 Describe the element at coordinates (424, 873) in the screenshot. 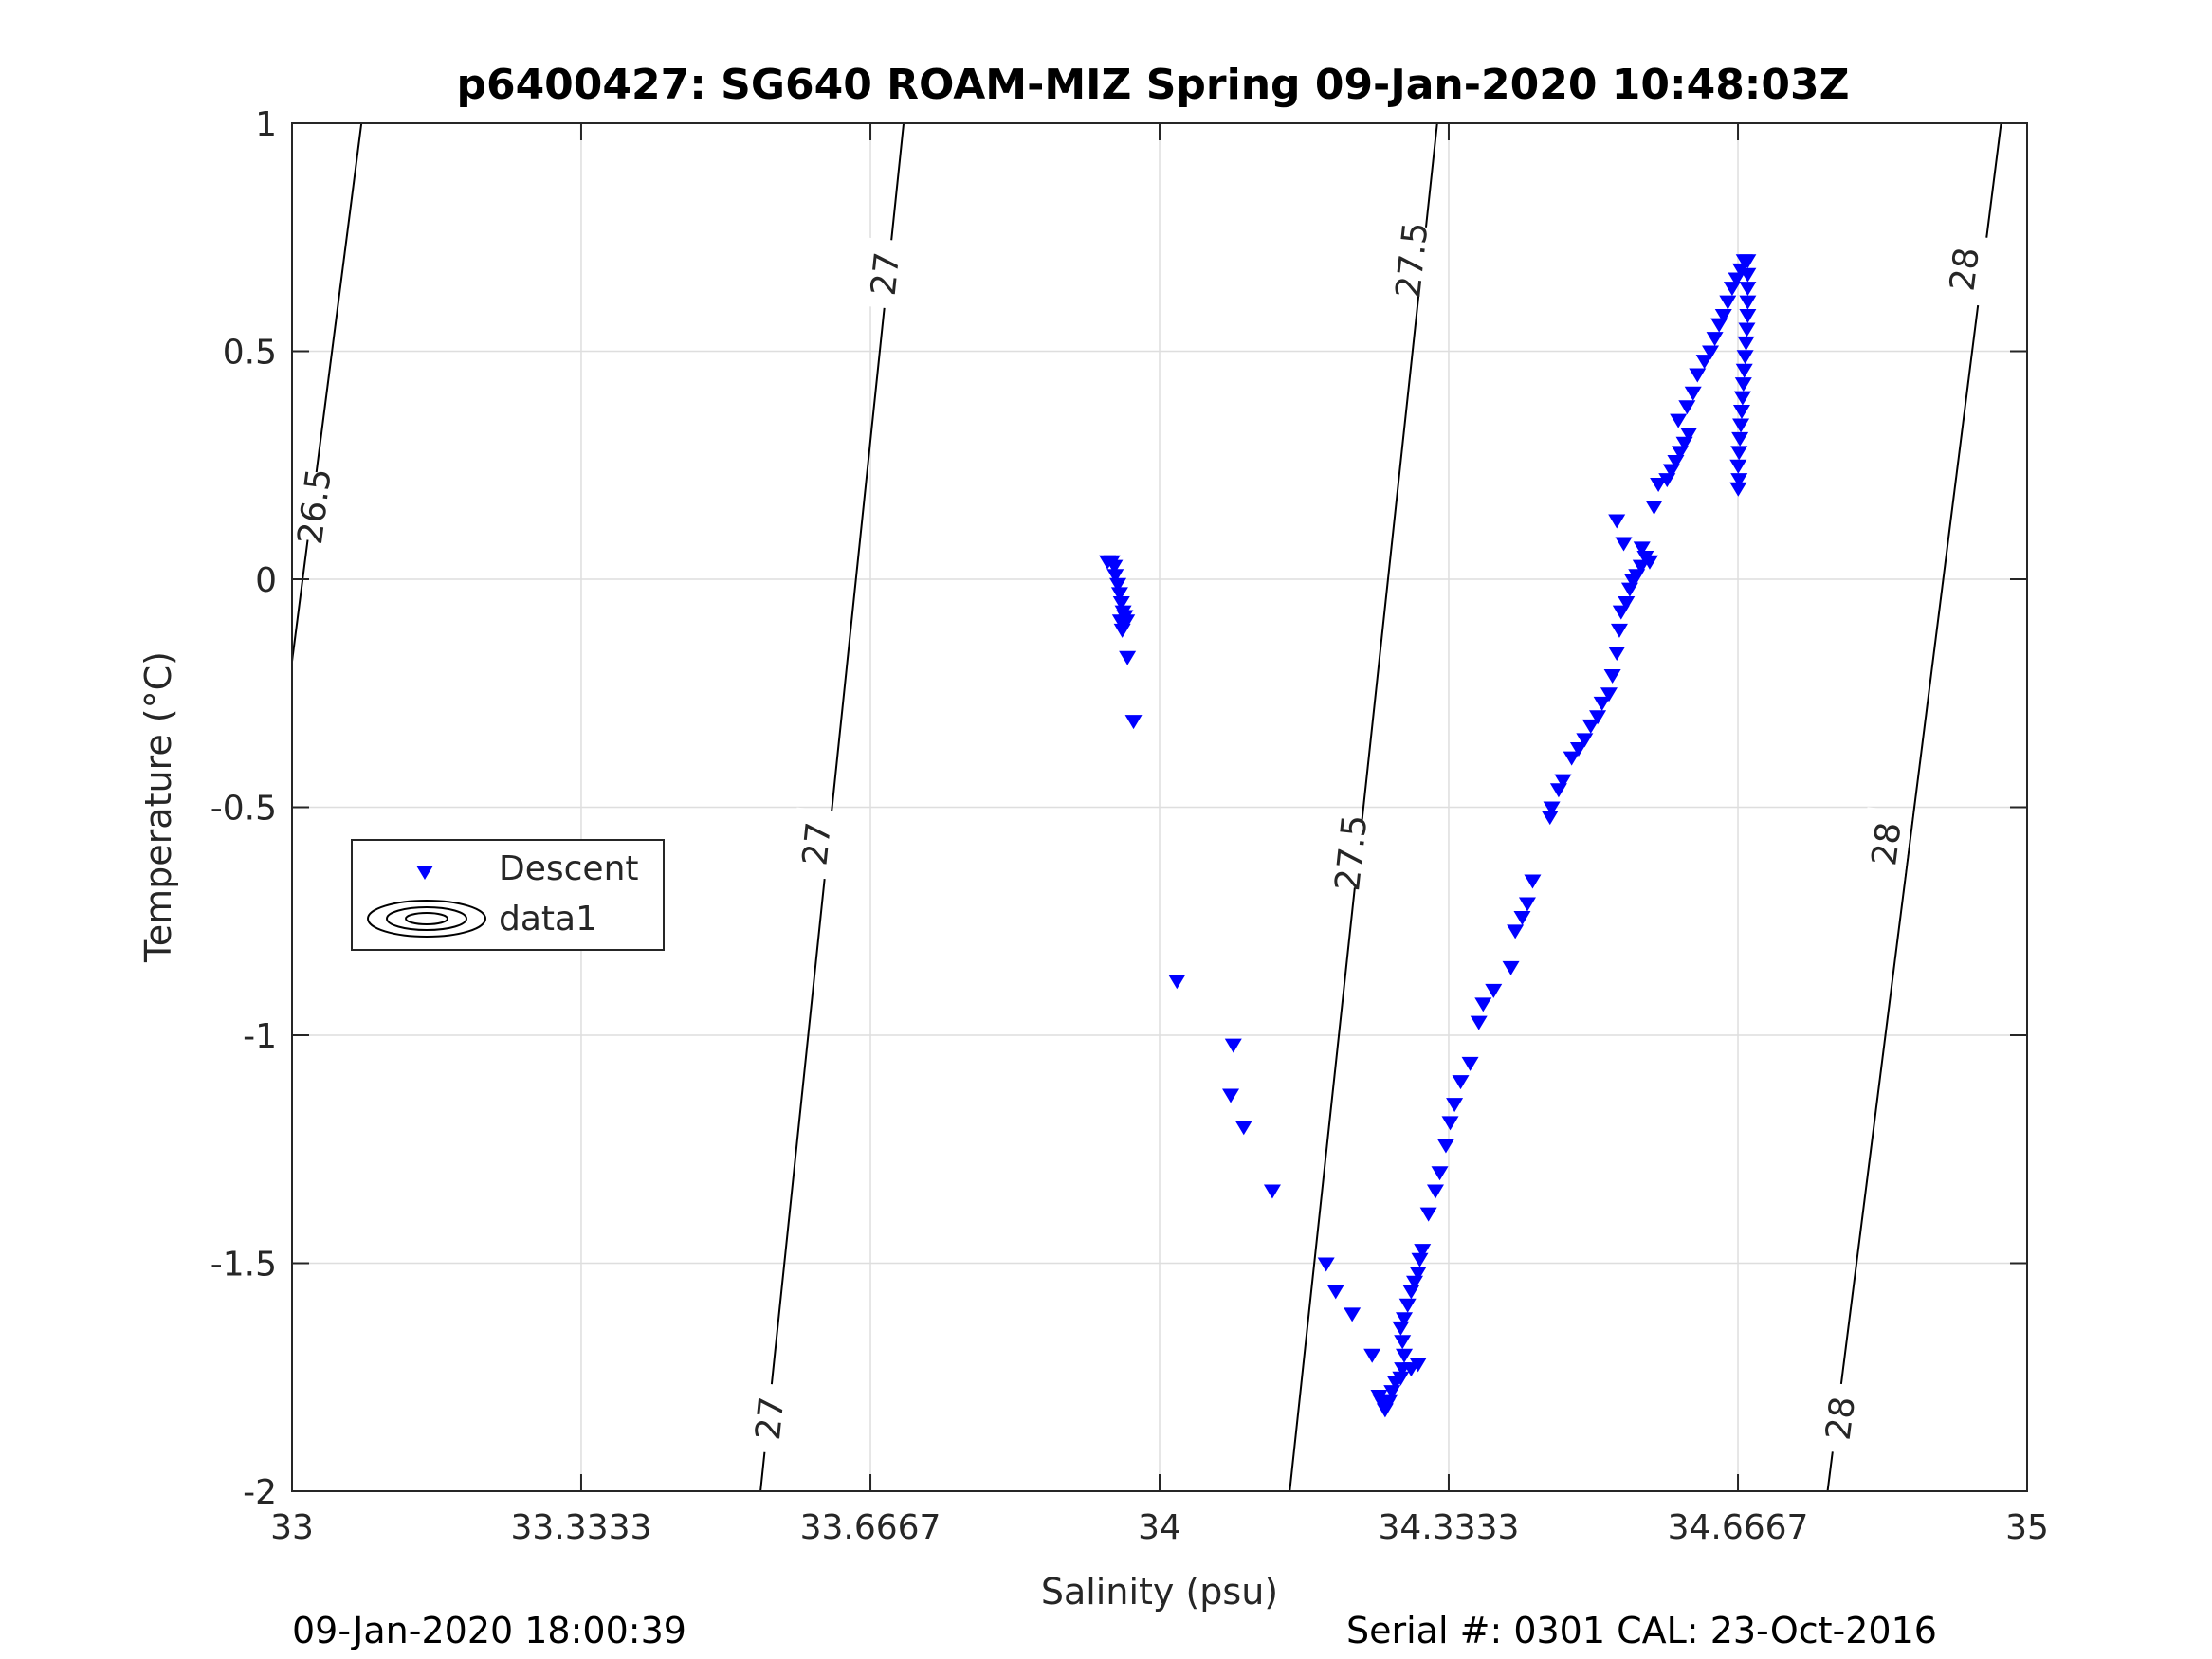

I see `legend-descent-marker` at that location.